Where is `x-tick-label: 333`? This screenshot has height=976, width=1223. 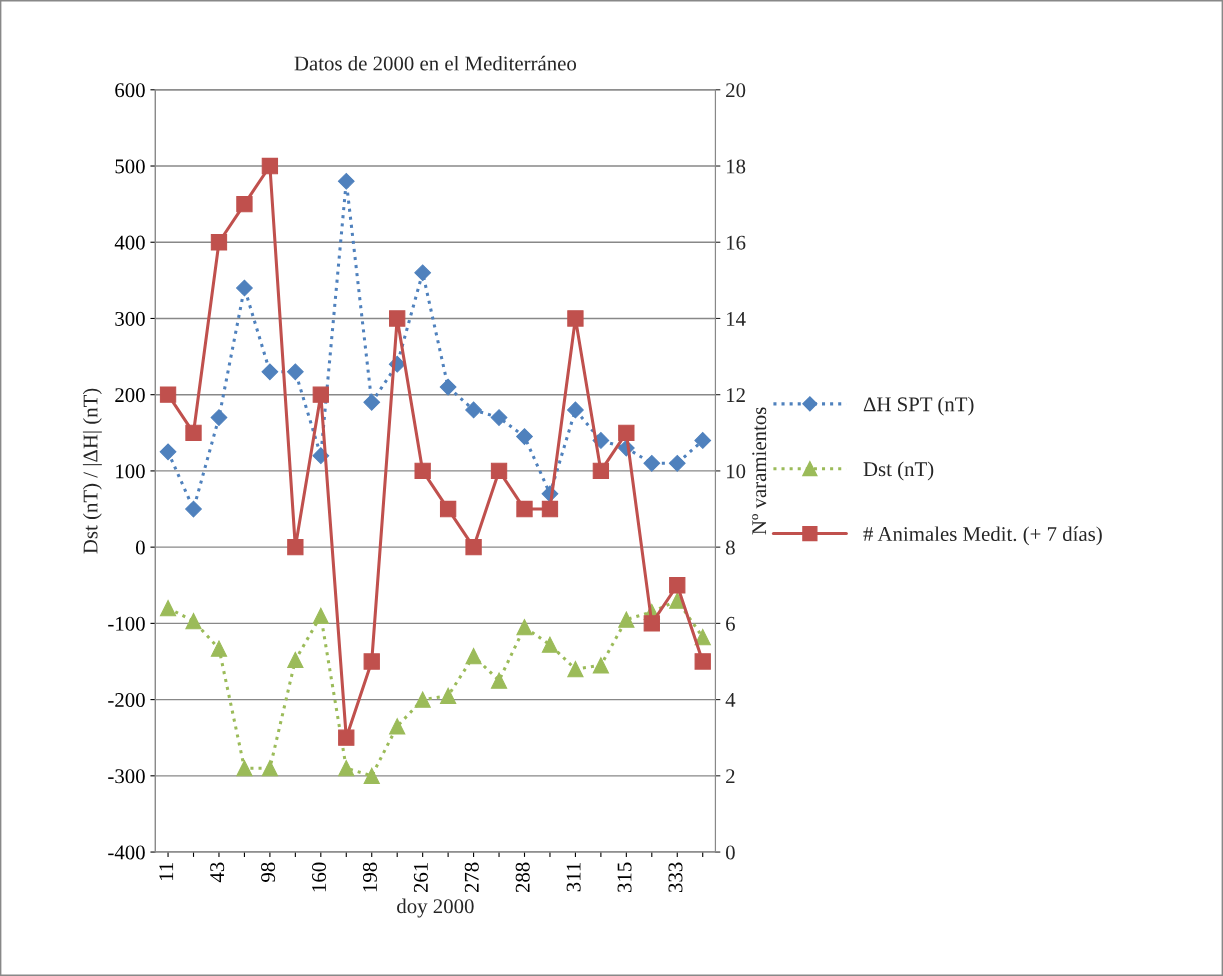
x-tick-label: 333 is located at coordinates (675, 877).